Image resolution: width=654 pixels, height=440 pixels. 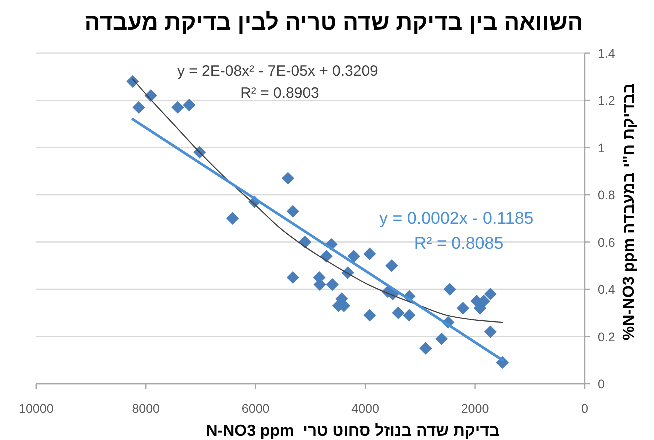 I want to click on x-tick-label: 0, so click(x=585, y=409).